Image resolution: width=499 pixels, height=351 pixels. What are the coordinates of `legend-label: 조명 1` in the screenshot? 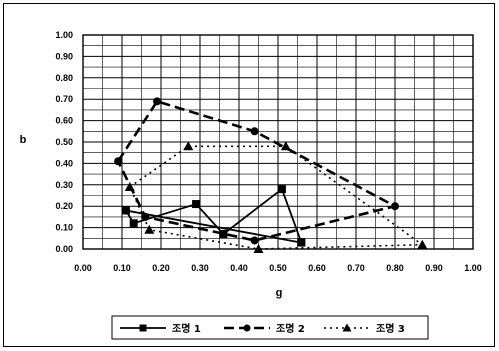 It's located at (186, 328).